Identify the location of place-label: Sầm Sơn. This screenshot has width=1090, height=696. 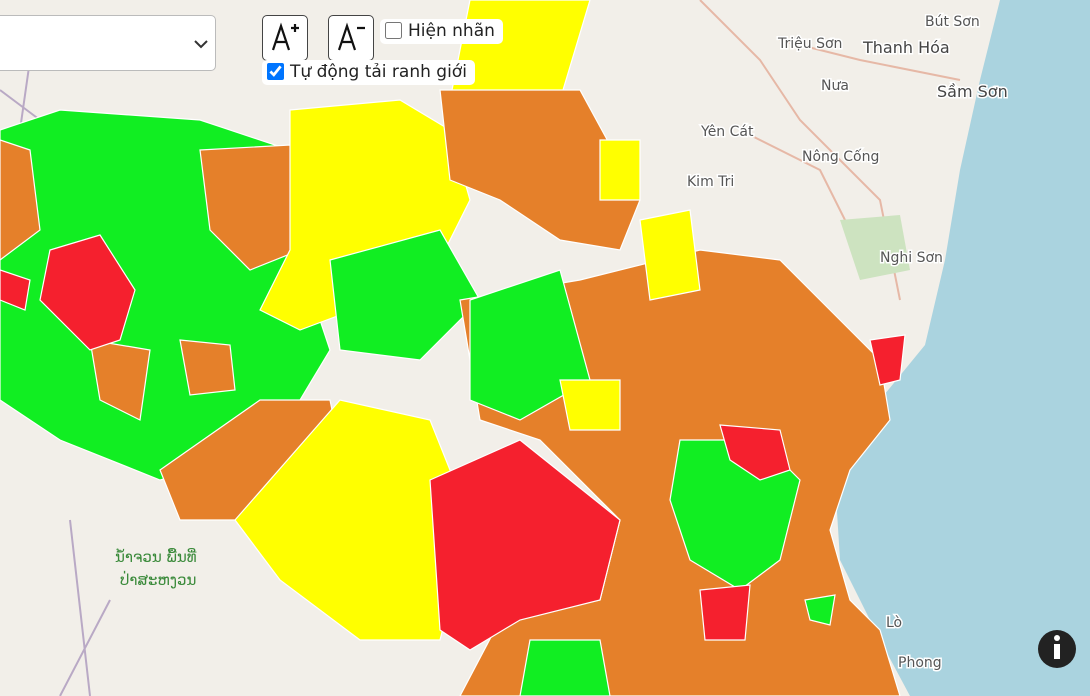
(972, 91).